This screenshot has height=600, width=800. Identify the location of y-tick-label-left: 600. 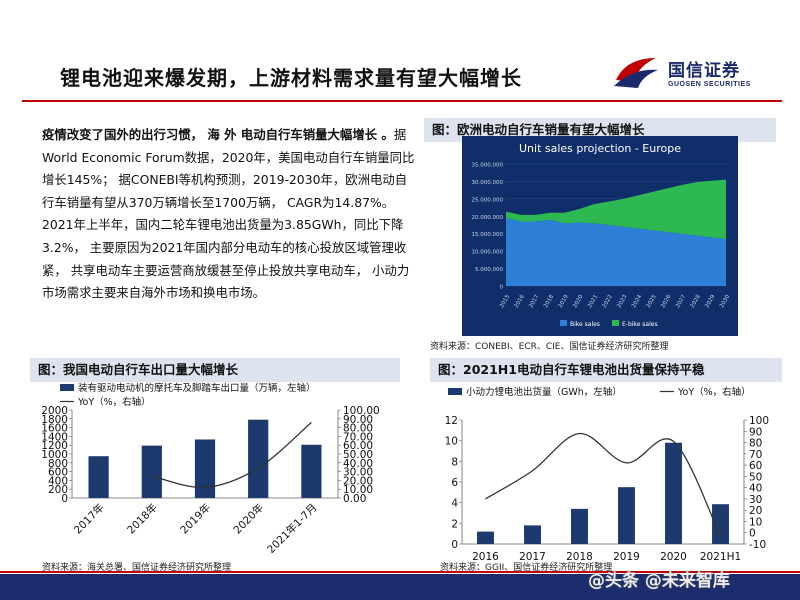
(58, 473).